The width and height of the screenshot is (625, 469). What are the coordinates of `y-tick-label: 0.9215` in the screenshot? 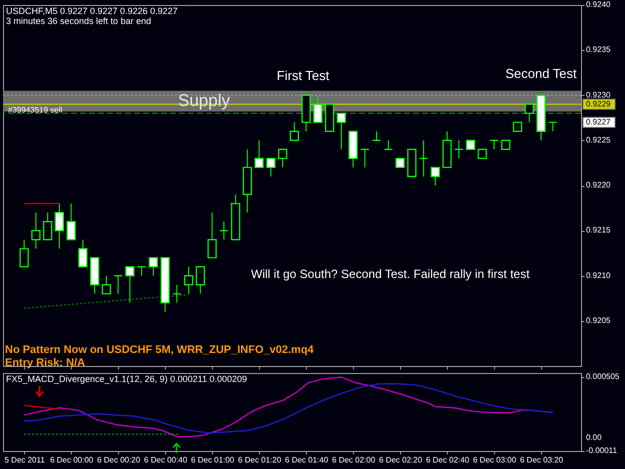 It's located at (599, 230).